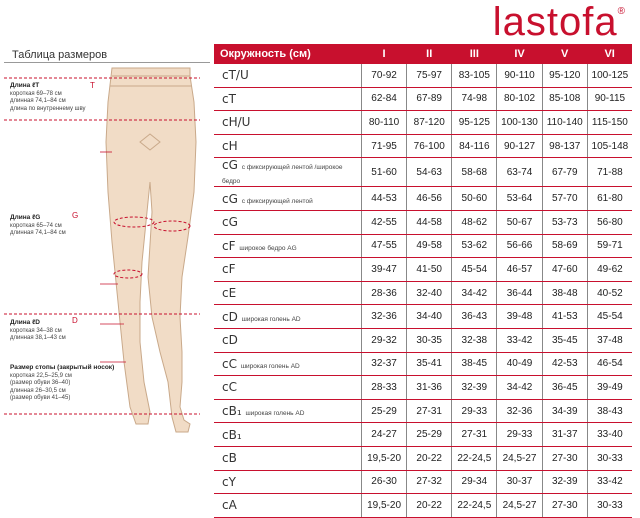  Describe the element at coordinates (383, 411) in the screenshot. I see `size-value-cell: 25-29` at that location.